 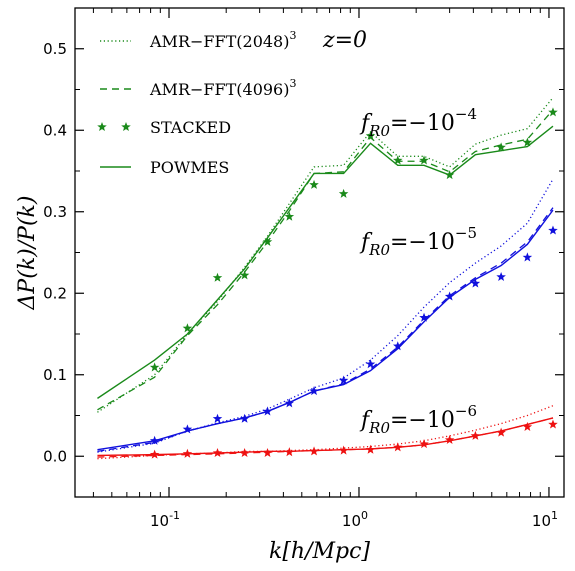 What do you see at coordinates (353, 439) in the screenshot?
I see `series-f6-stacked` at bounding box center [353, 439].